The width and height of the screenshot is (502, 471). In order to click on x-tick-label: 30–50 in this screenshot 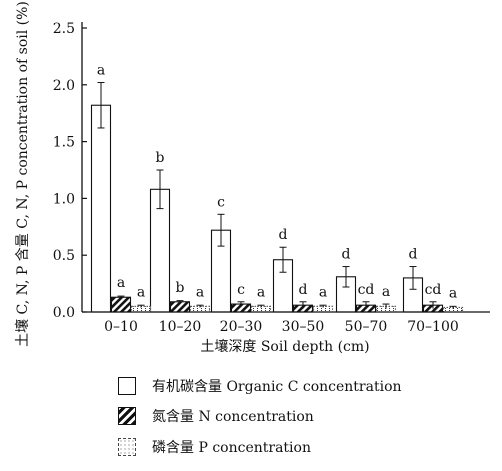, I will do `click(303, 327)`.